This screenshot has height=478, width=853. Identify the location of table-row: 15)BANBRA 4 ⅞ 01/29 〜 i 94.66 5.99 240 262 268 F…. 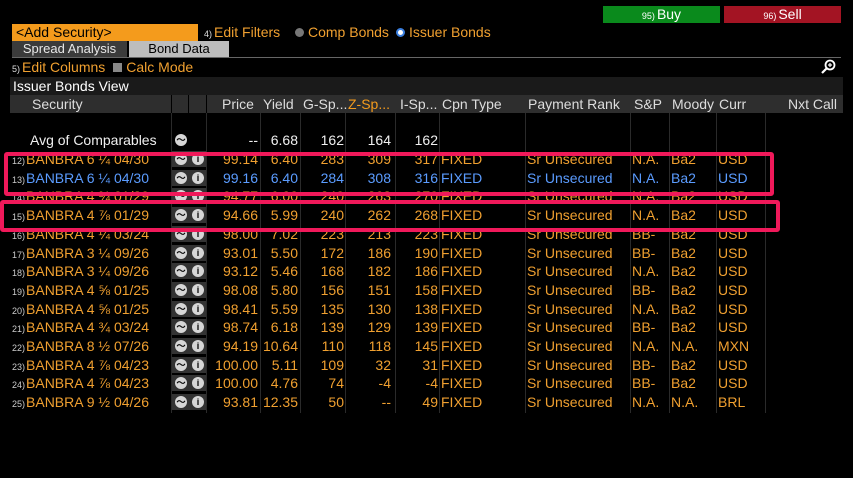
(426, 215).